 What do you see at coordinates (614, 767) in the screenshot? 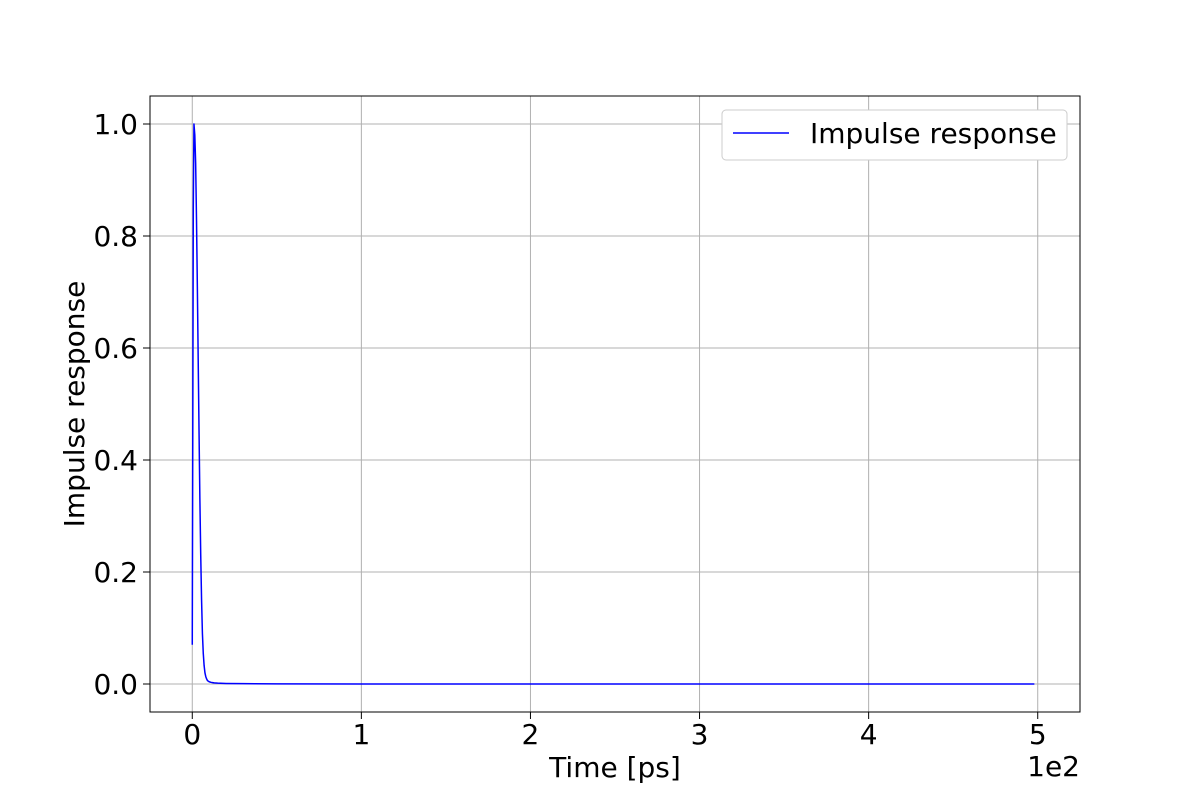
I see `x-axis-label: Time [ps]` at bounding box center [614, 767].